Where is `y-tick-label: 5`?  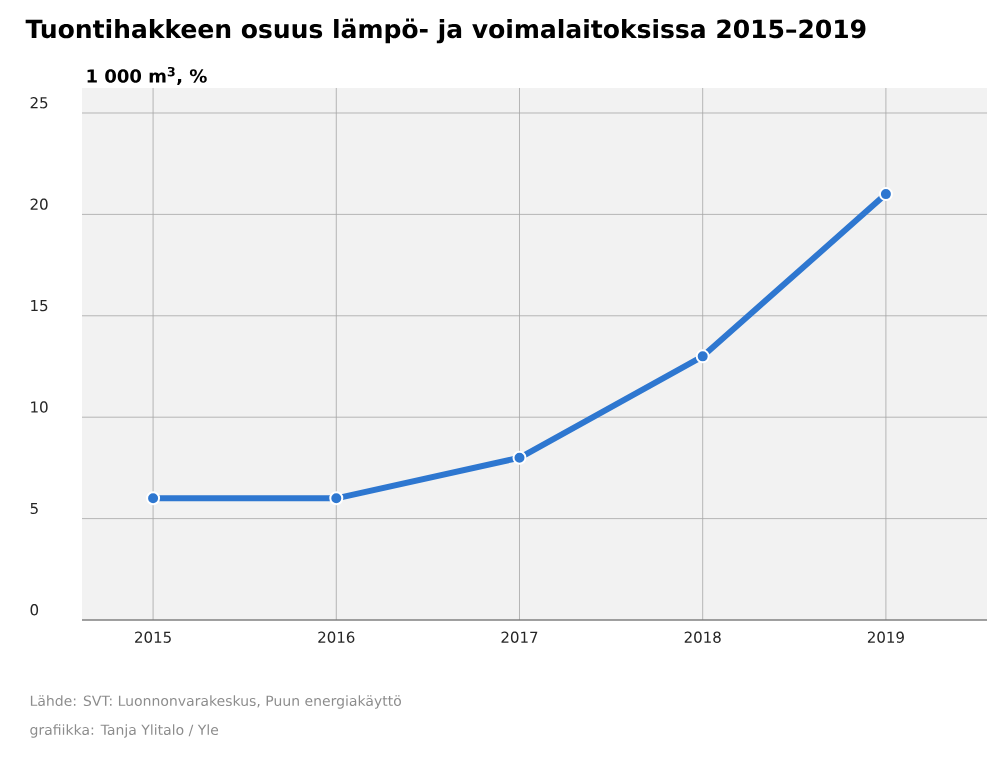 y-tick-label: 5 is located at coordinates (34, 508).